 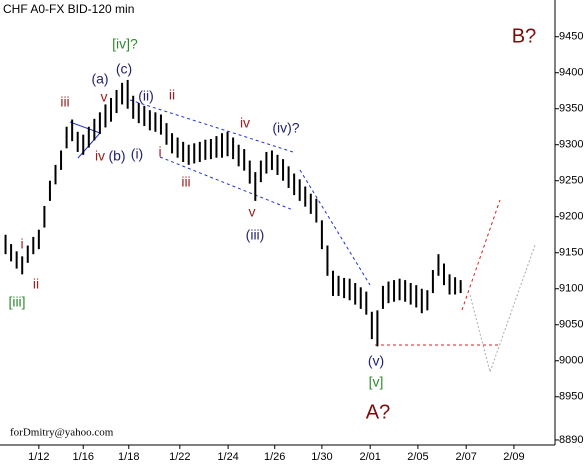 What do you see at coordinates (227, 457) in the screenshot?
I see `x-tick-label: 1/24` at bounding box center [227, 457].